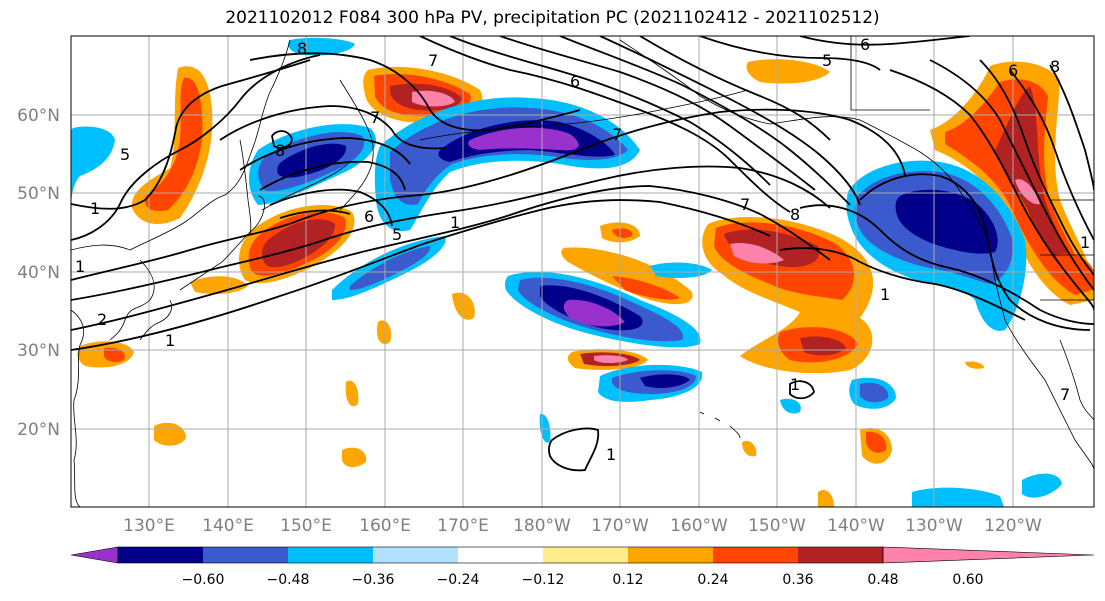  What do you see at coordinates (94, 555) in the screenshot?
I see `colorbar-extend-low` at bounding box center [94, 555].